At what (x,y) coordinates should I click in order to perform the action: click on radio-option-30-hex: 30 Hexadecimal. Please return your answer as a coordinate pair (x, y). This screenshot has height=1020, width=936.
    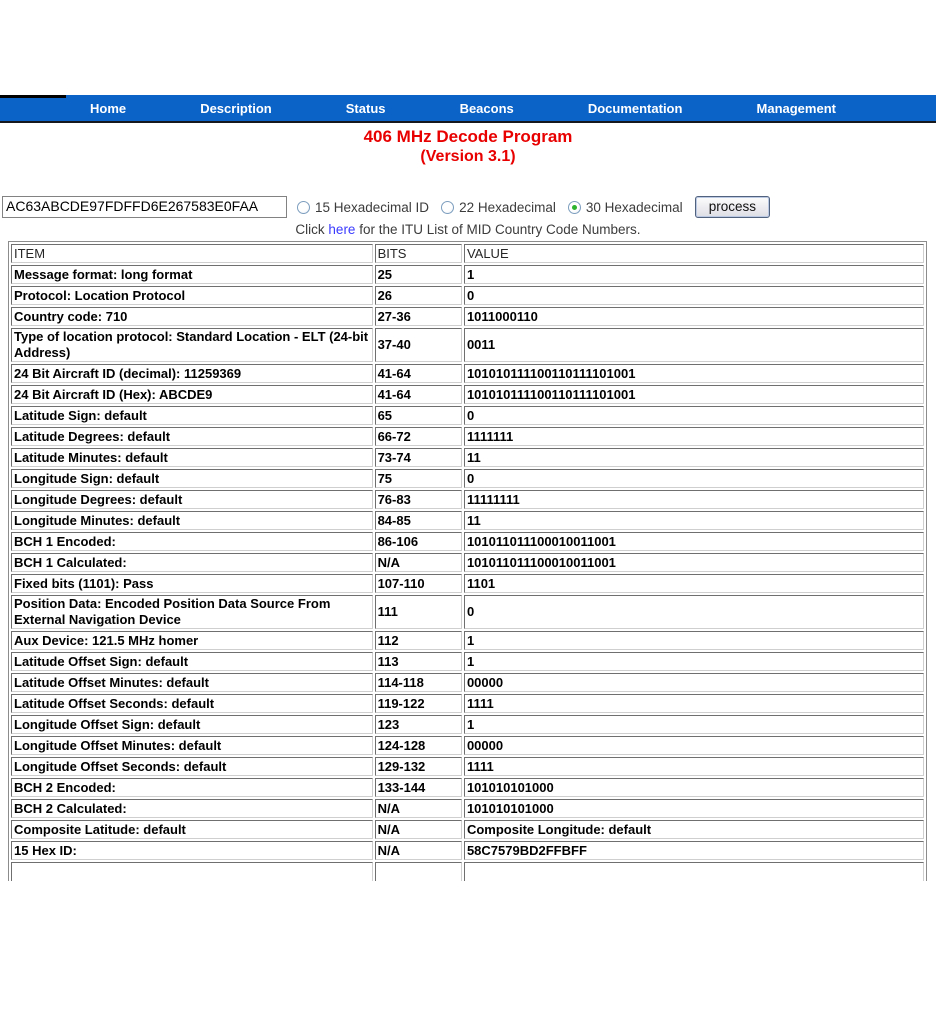
    Looking at the image, I should click on (625, 207).